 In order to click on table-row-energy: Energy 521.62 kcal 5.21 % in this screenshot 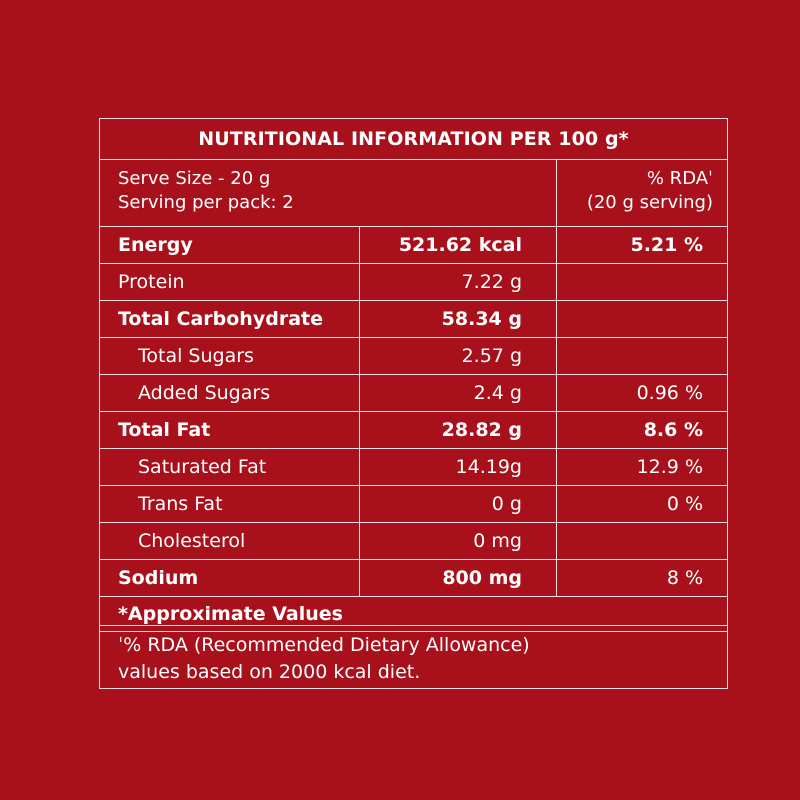, I will do `click(413, 245)`.